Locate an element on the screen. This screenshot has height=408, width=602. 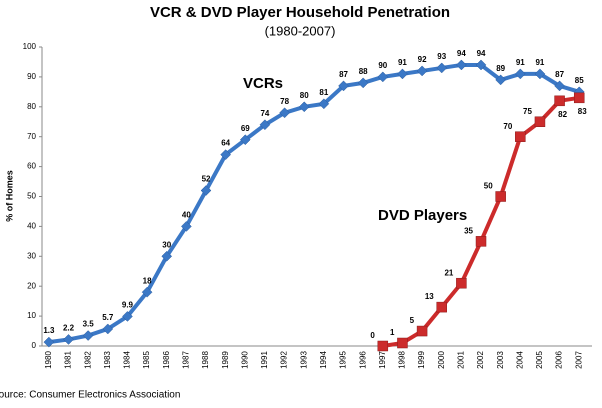
x-tick-label: 1984 is located at coordinates (127, 360).